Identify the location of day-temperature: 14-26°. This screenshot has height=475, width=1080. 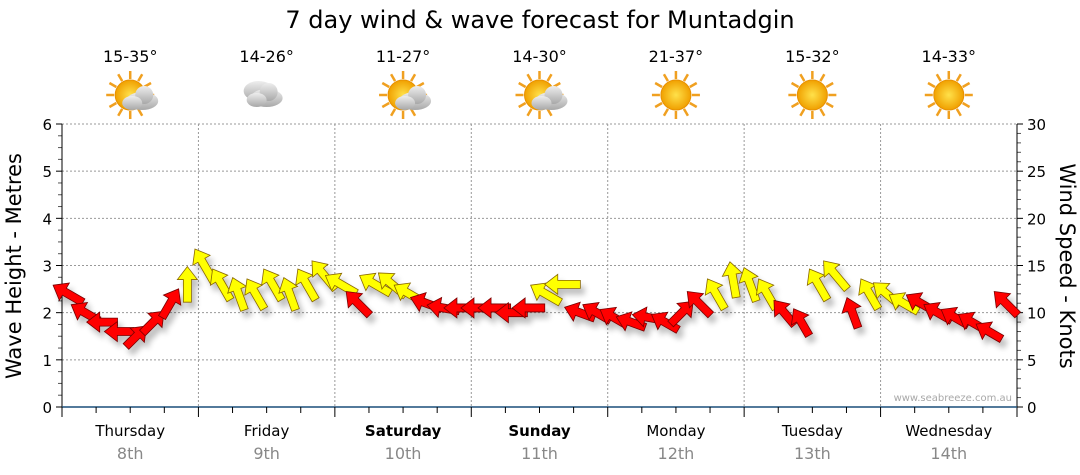
(266, 56).